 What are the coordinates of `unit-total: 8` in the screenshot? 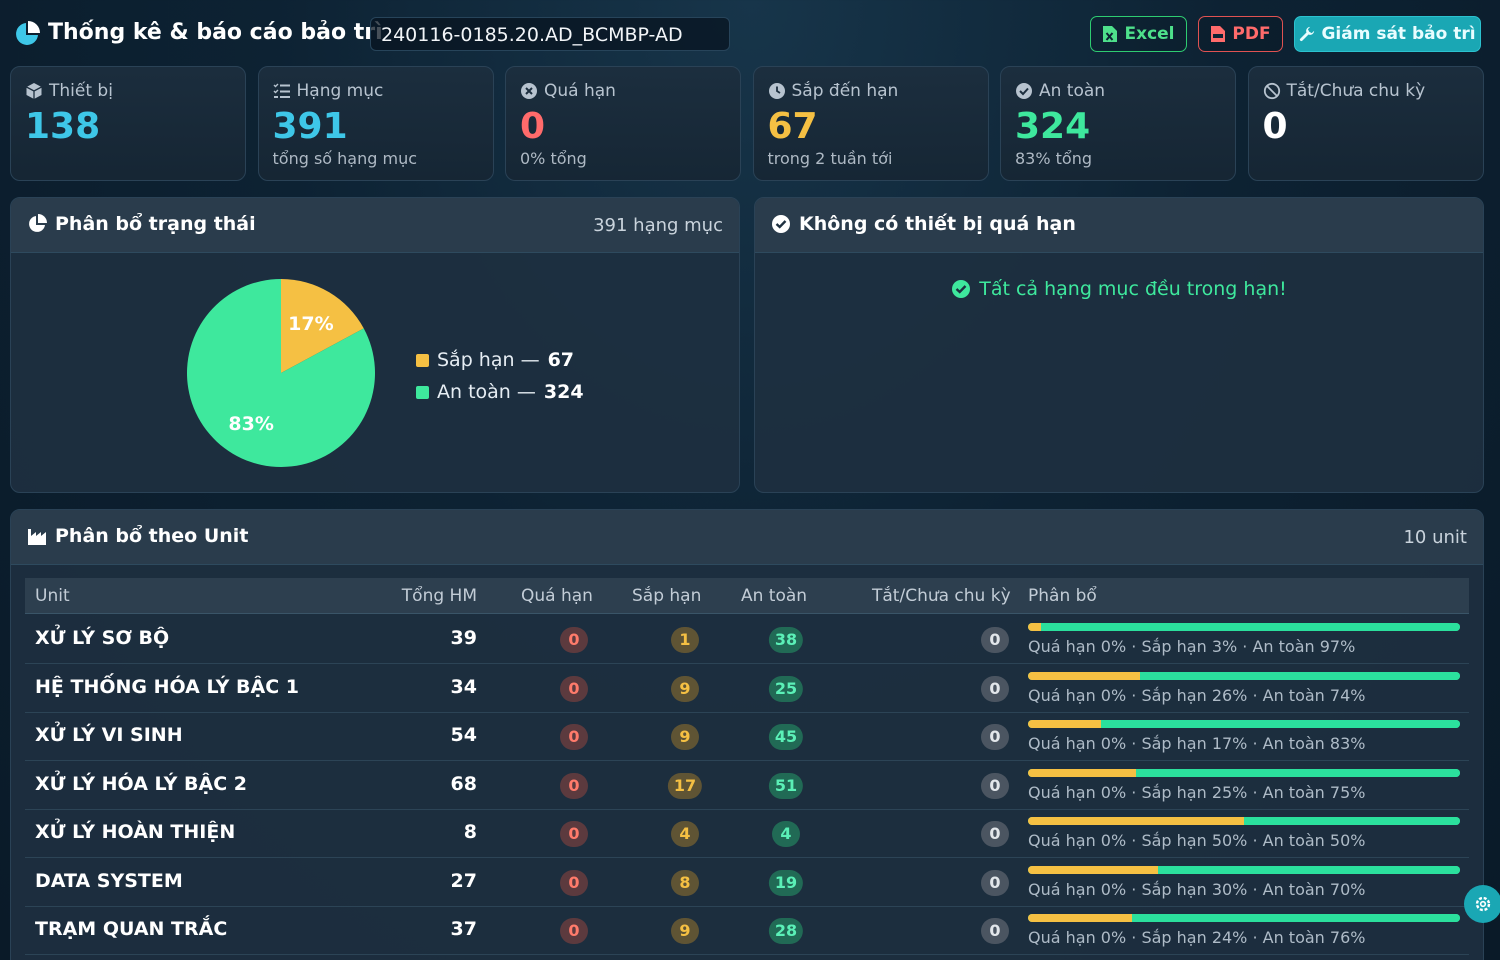 It's located at (470, 832).